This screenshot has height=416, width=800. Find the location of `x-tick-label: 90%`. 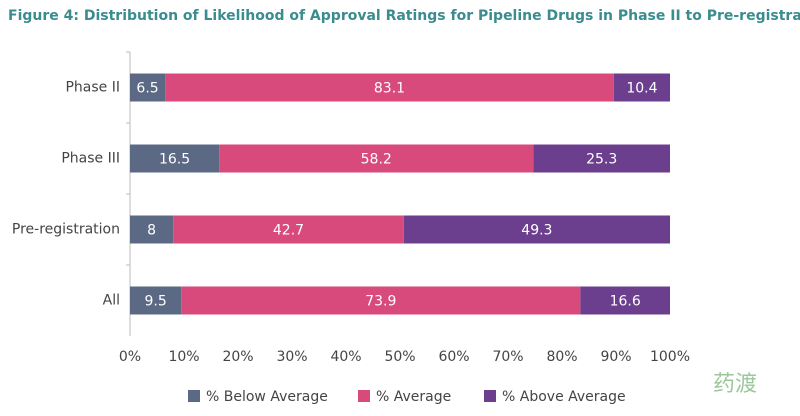

x-tick-label: 90% is located at coordinates (615, 357).